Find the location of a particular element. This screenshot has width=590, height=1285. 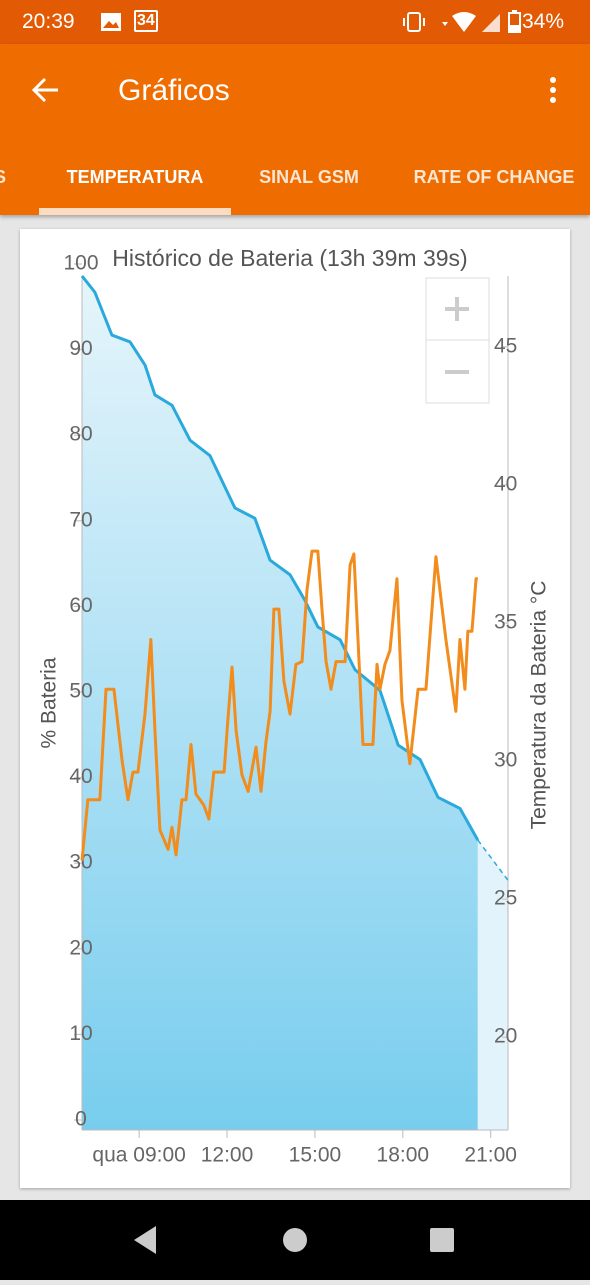

y-tick-label: 30 is located at coordinates (80, 862).